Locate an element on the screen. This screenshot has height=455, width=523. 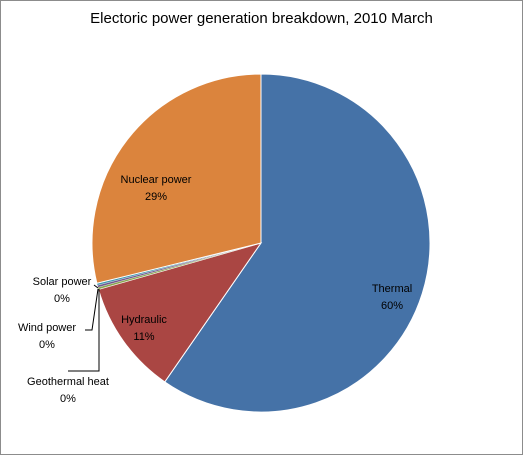
slice-label-nuclear-power: Nuclear power is located at coordinates (156, 180).